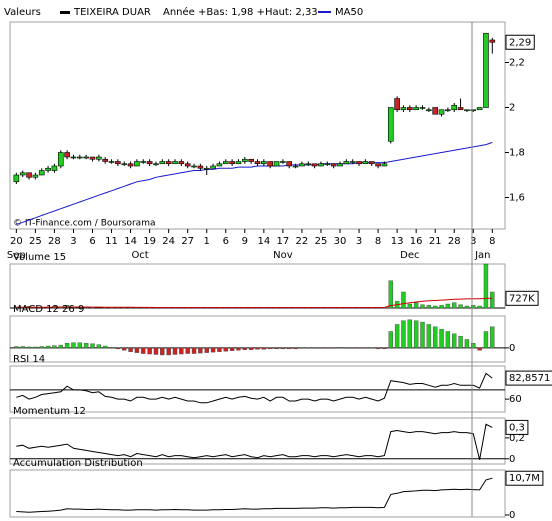  I want to click on x-tick-label: 11, so click(111, 241).